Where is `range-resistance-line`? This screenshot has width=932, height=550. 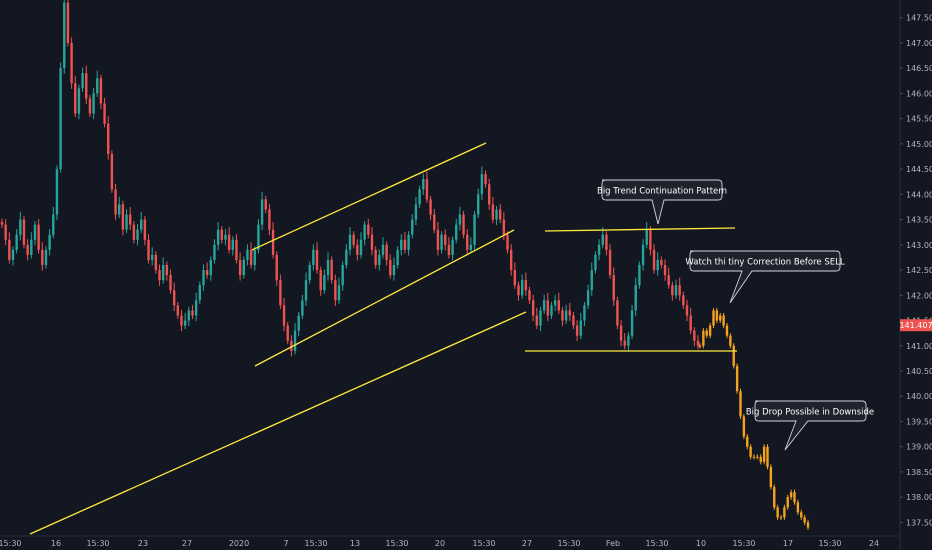 range-resistance-line is located at coordinates (640, 229).